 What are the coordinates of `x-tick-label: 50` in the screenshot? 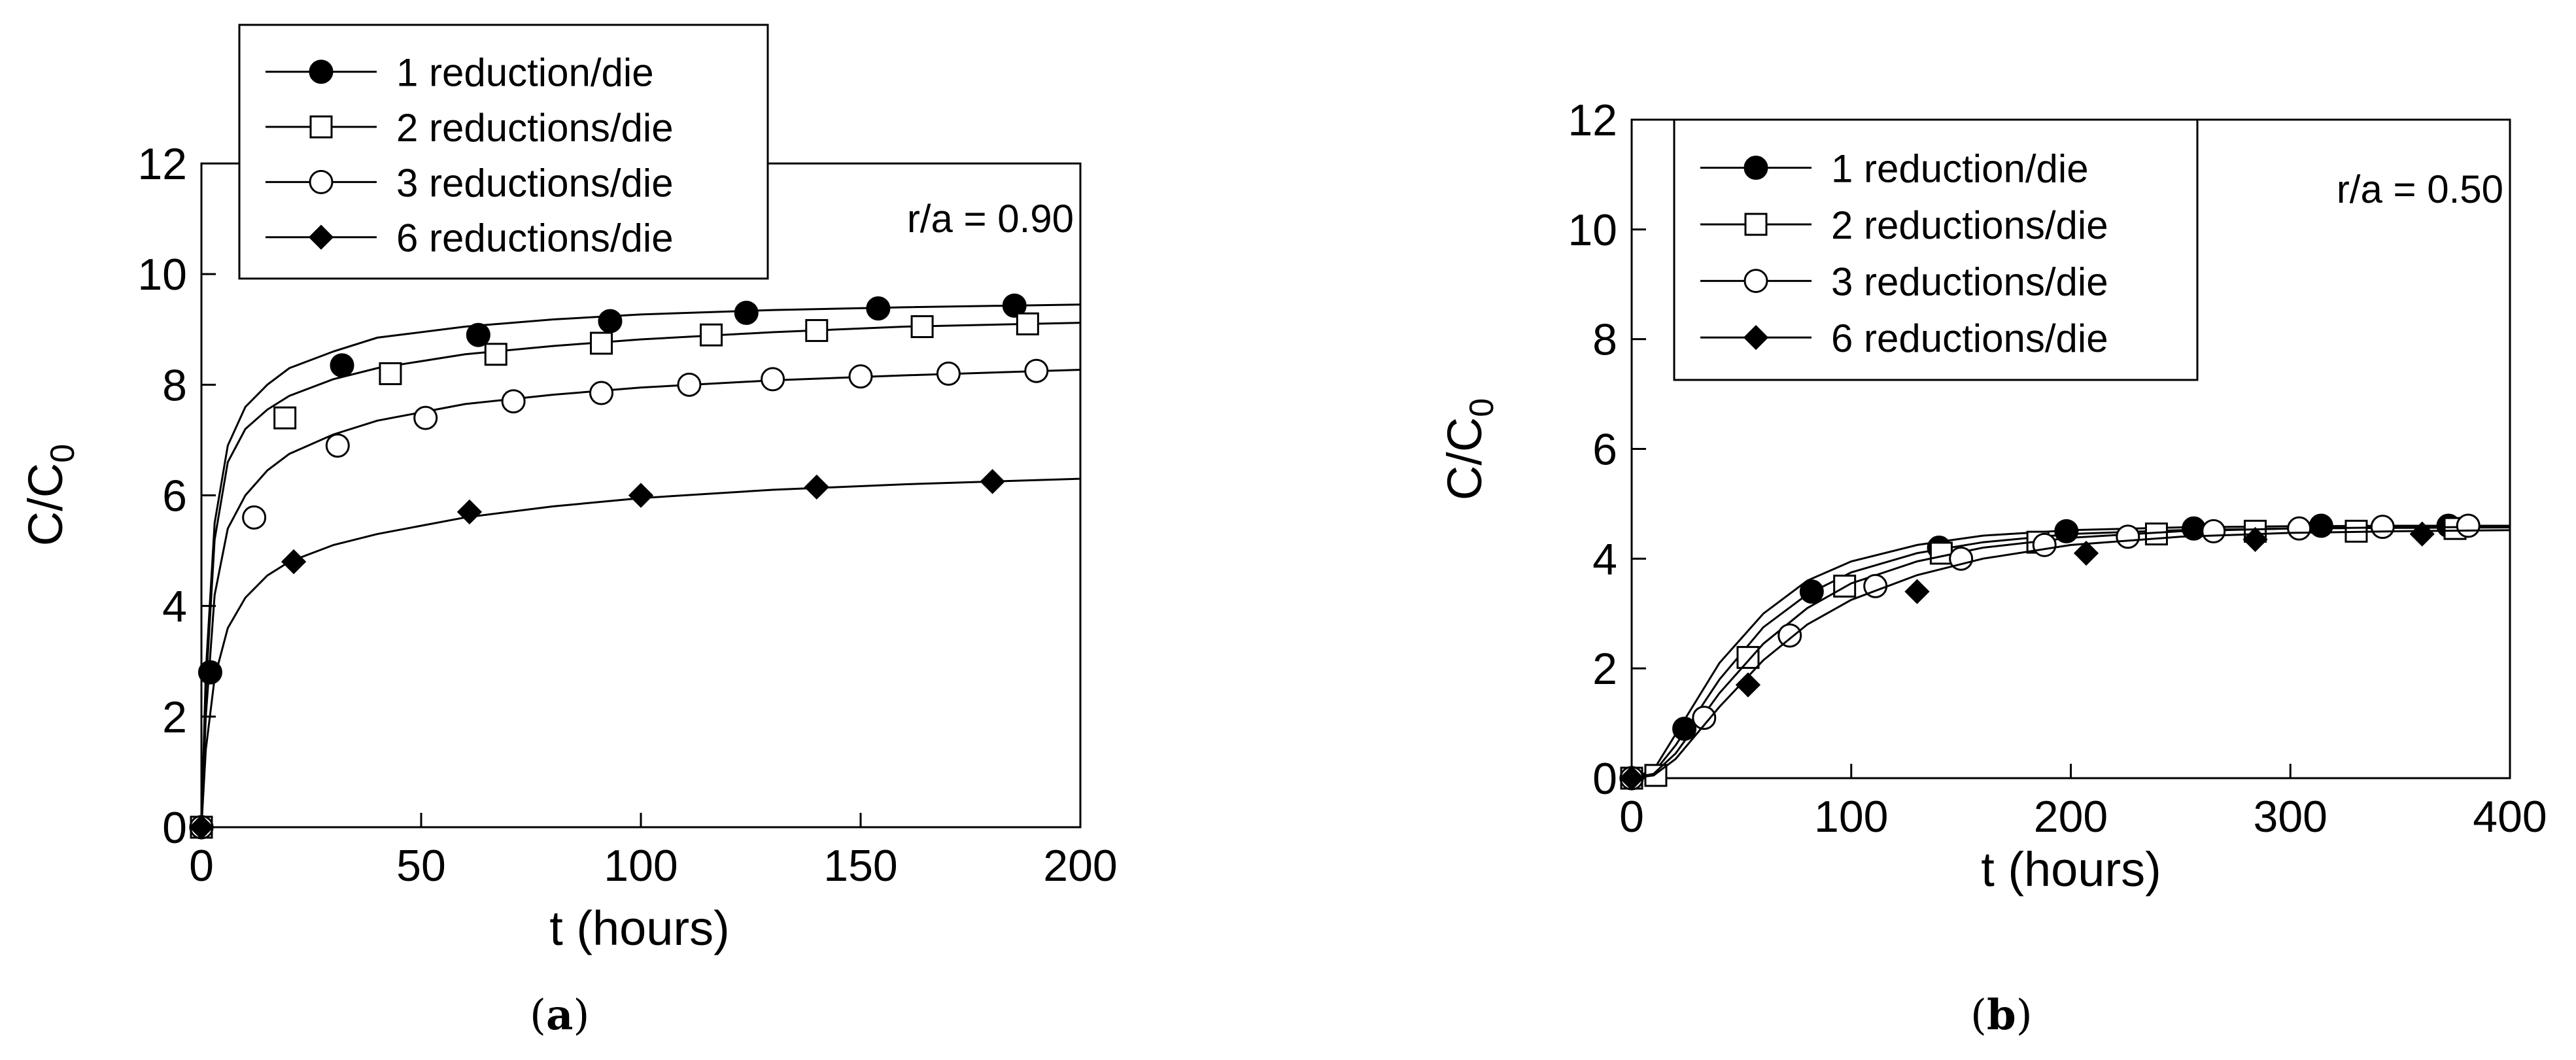 It's located at (421, 866).